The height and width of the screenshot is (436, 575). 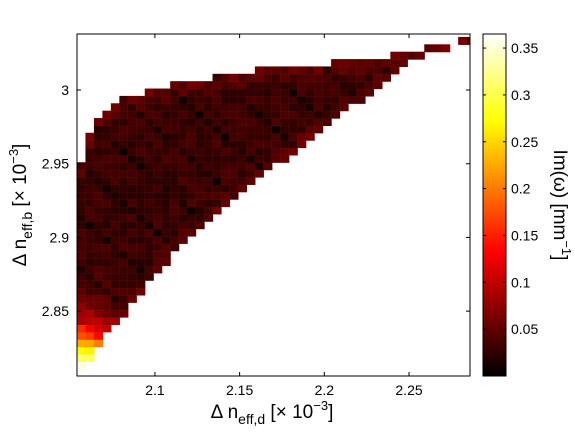 I want to click on colorbar-tick-label: 0.35, so click(x=524, y=48).